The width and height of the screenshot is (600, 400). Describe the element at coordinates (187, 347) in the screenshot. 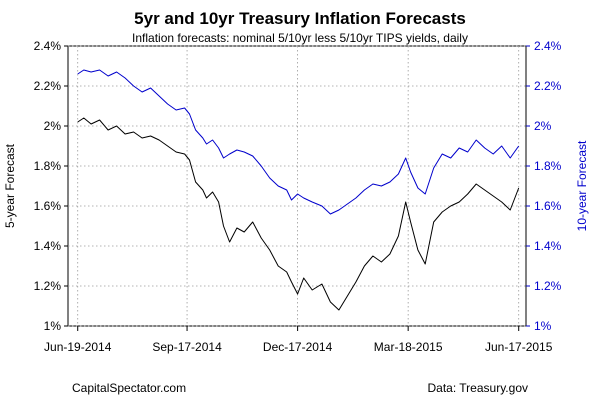

I see `x-tick-label: Sep-17-2014` at that location.